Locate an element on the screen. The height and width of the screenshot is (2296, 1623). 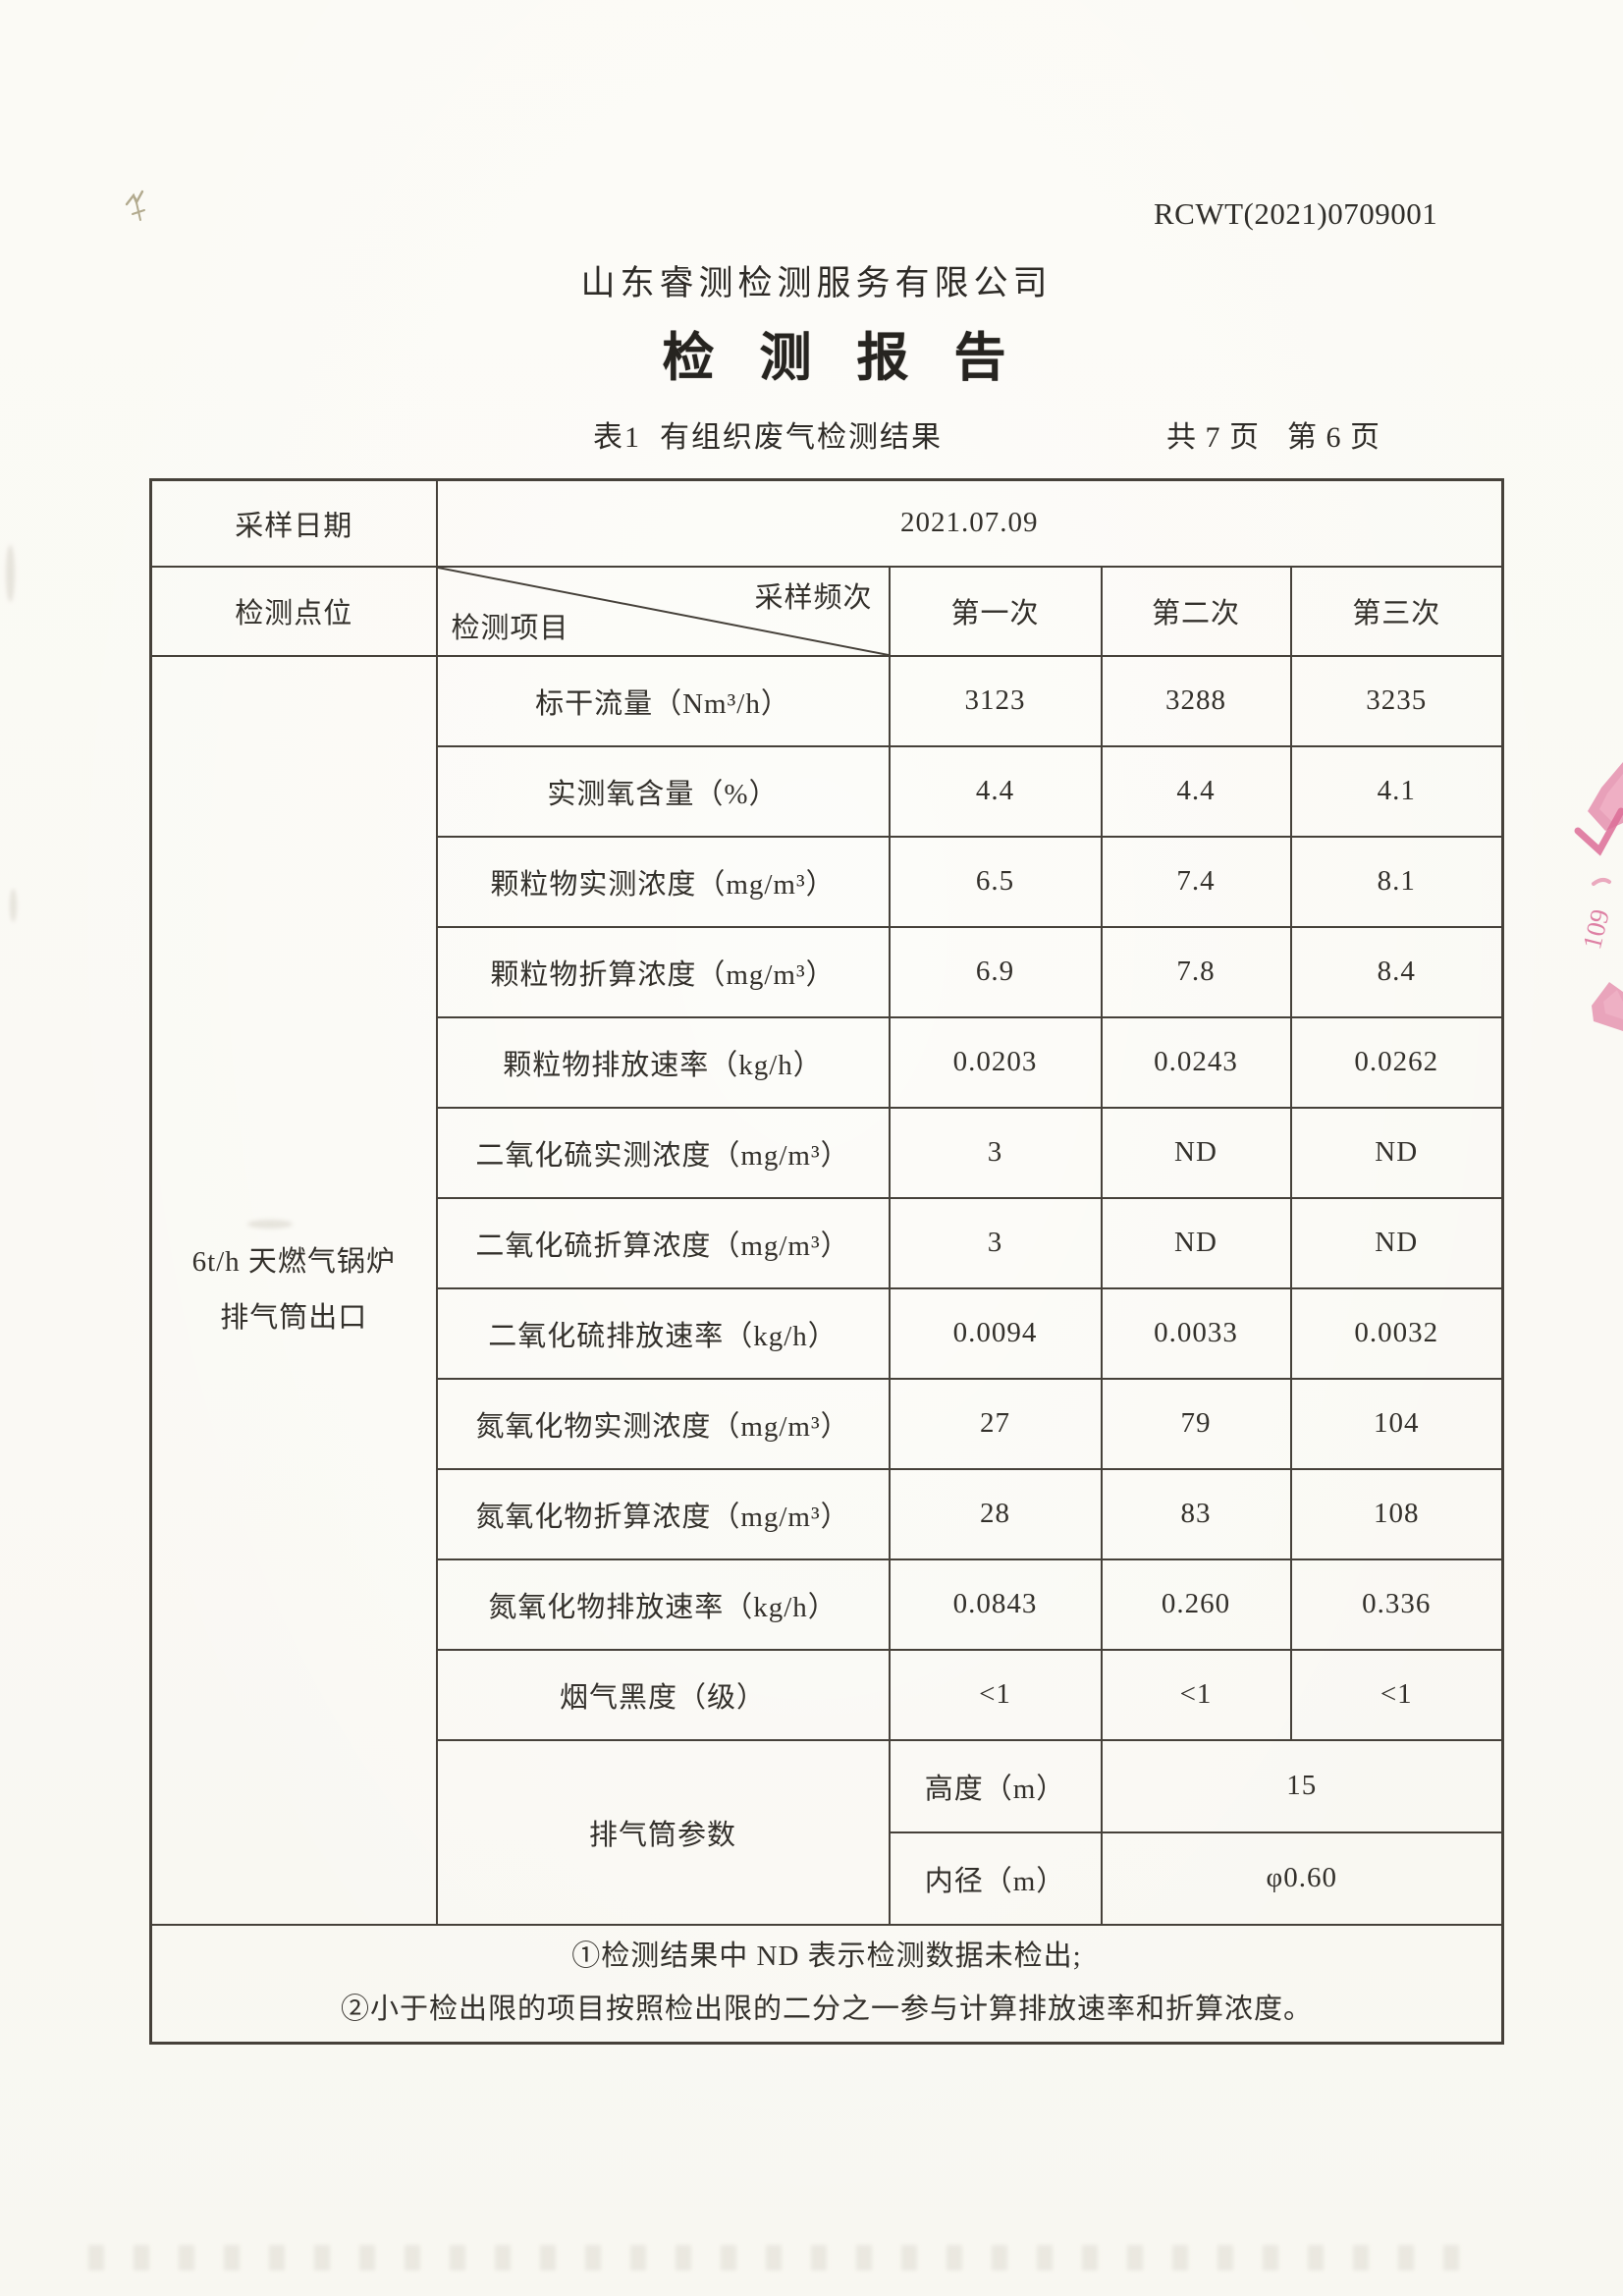
point-name-line-1: 6t/h 天燃气锅炉 is located at coordinates (293, 1261).